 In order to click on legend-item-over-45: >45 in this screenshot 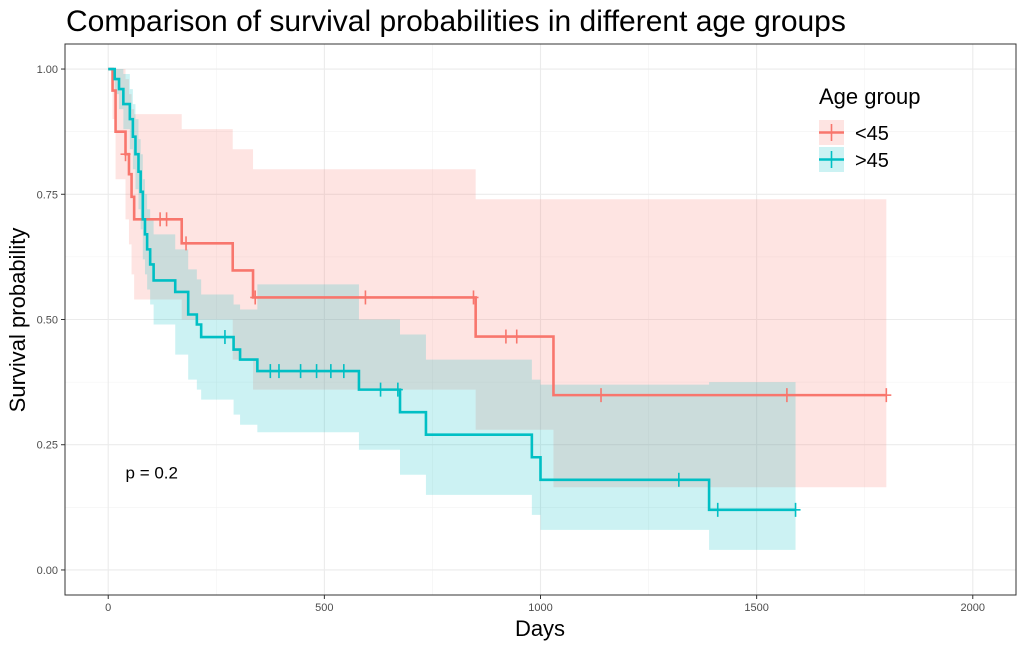, I will do `click(854, 159)`.